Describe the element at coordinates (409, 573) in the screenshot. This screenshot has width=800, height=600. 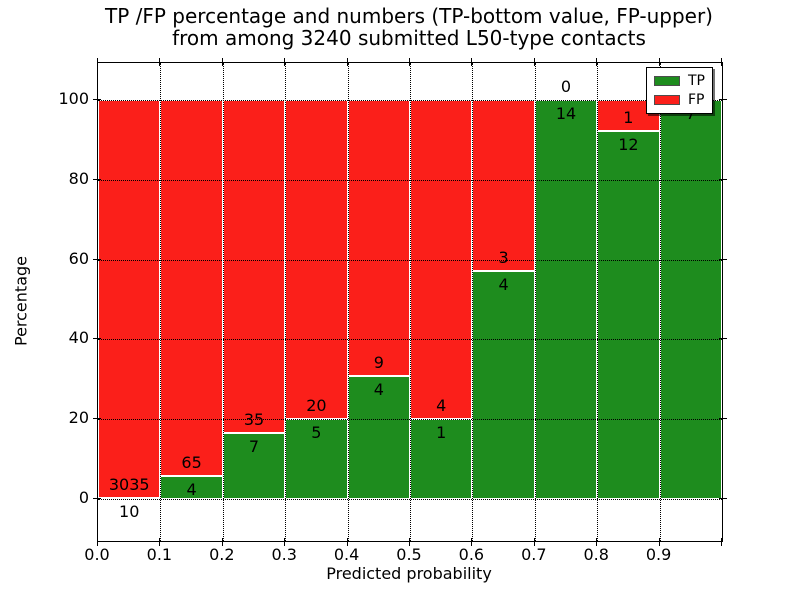
I see `x-axis-label: Predicted probability` at that location.